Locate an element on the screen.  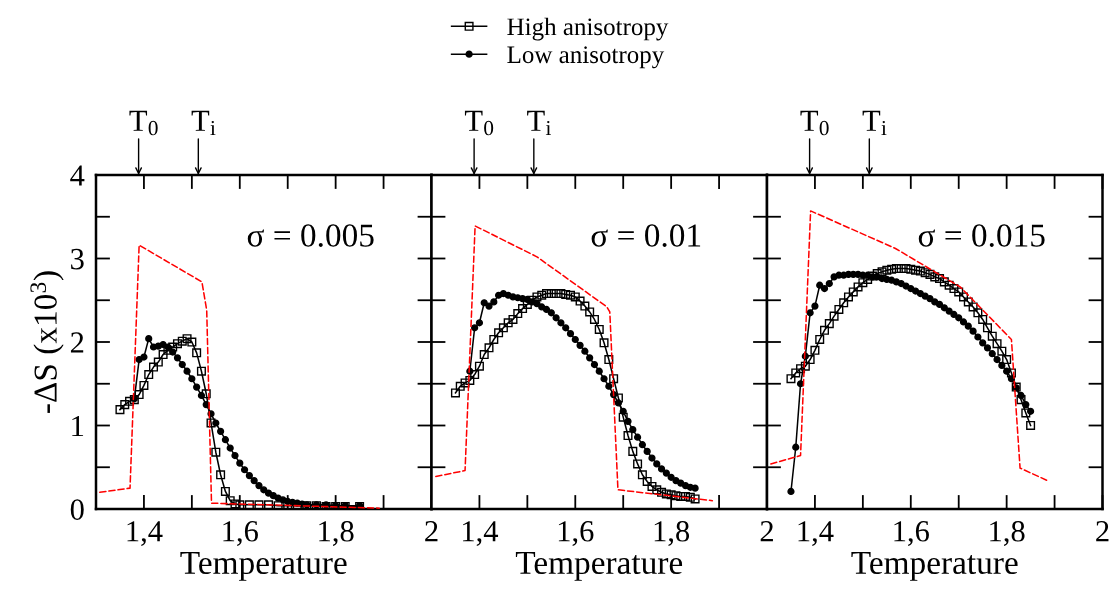
y-tick-label: 3 is located at coordinates (77, 259).